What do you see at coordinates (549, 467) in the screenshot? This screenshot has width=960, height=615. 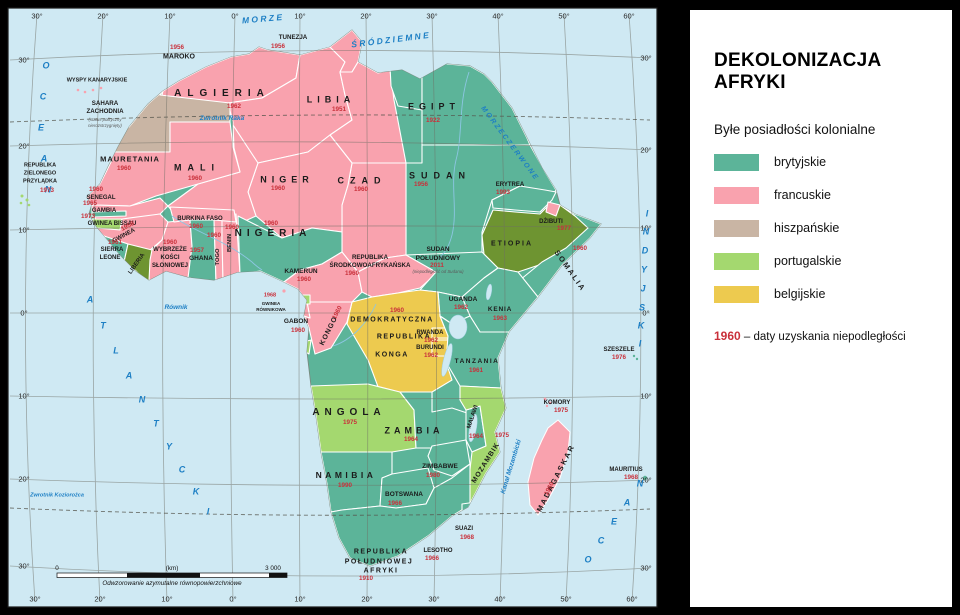 I see `madagascar-shape` at bounding box center [549, 467].